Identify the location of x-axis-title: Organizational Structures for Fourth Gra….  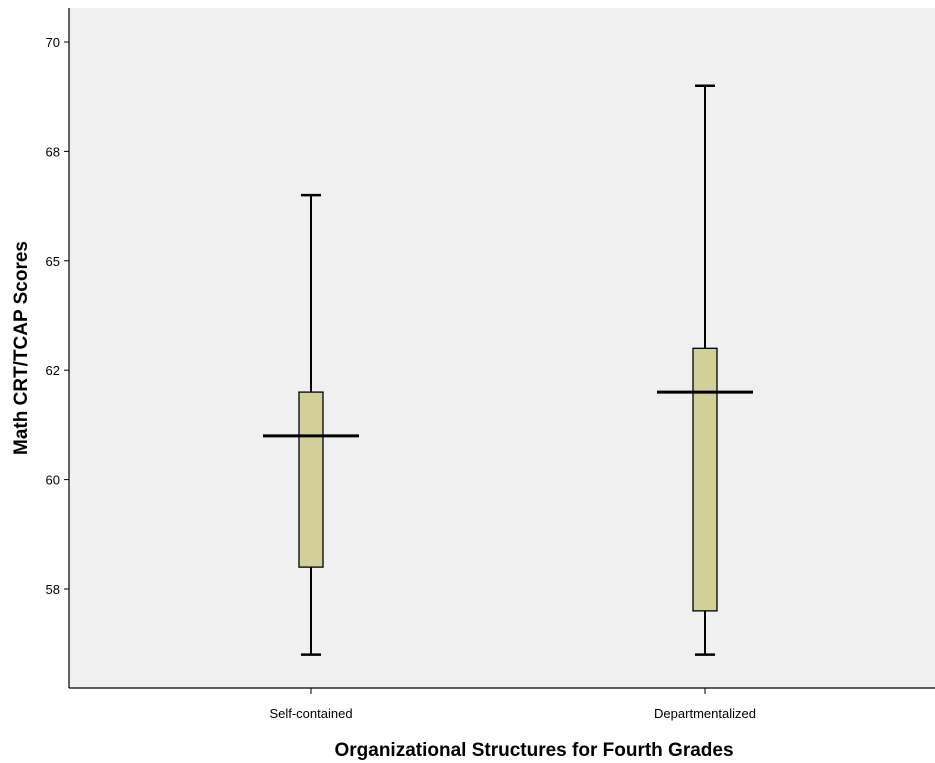
(533, 750).